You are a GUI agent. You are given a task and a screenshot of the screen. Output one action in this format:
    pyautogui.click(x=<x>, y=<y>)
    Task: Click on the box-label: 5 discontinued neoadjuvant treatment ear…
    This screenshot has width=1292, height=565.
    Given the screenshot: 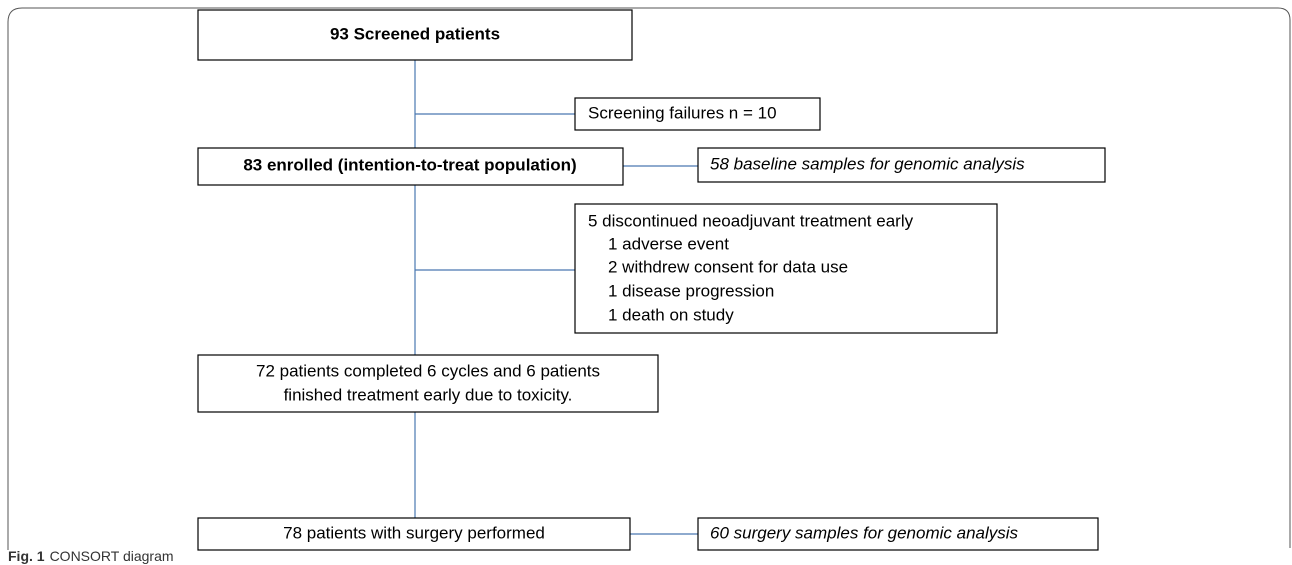 What is the action you would take?
    pyautogui.click(x=751, y=220)
    